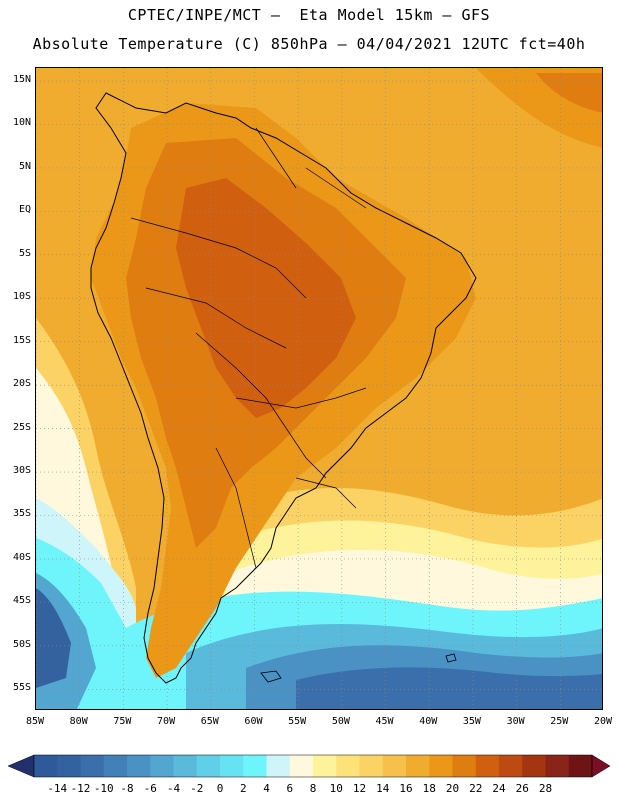 The width and height of the screenshot is (618, 800). What do you see at coordinates (429, 788) in the screenshot?
I see `colorbar-tick-label: 18` at bounding box center [429, 788].